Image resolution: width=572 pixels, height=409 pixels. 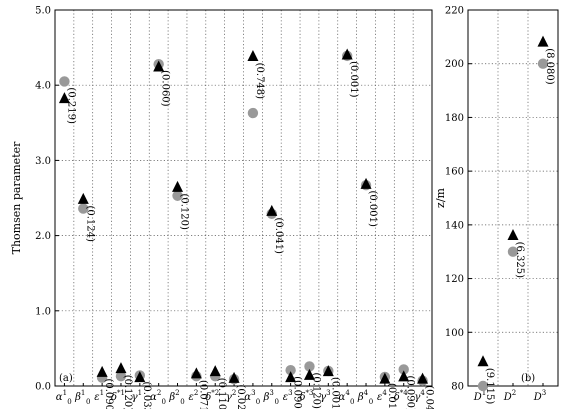 I want to click on x-tick-label: γ2, so click(x=231, y=396).